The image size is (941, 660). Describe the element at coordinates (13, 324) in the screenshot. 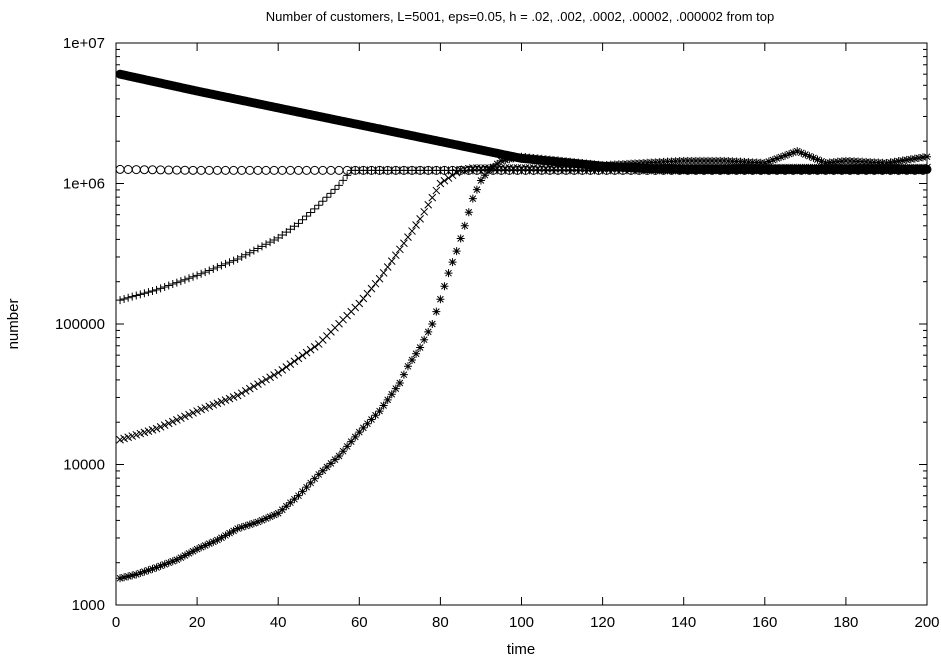

I see `y-axis-label: number` at that location.